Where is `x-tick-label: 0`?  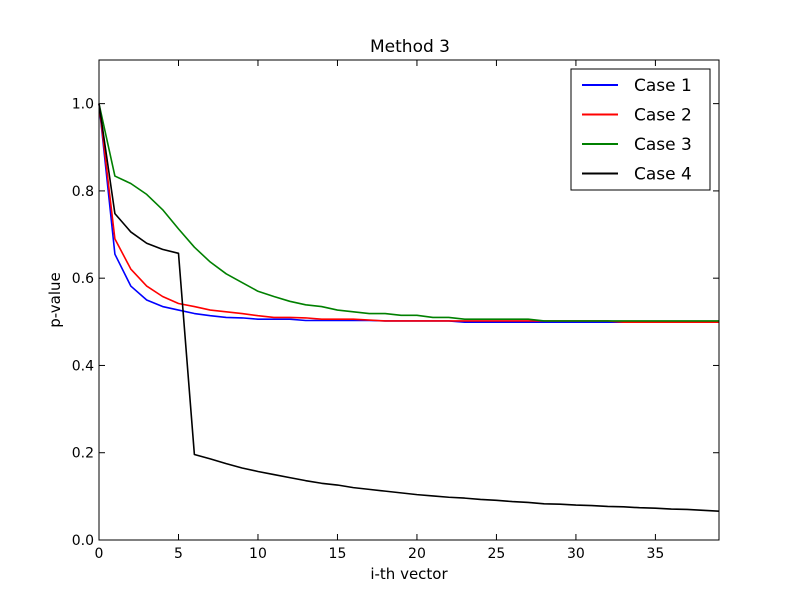
x-tick-label: 0 is located at coordinates (99, 554).